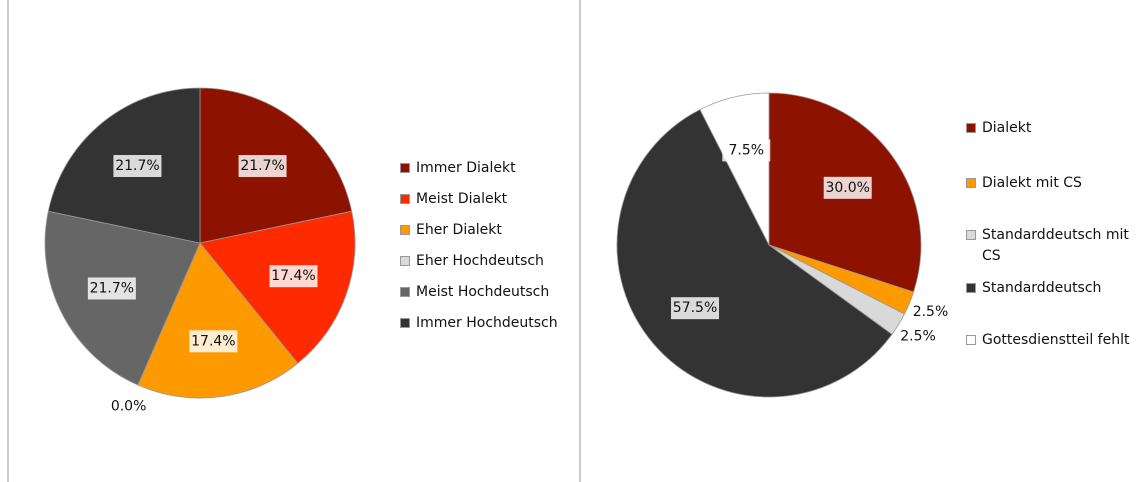 The image size is (1143, 482). What do you see at coordinates (1053, 128) in the screenshot?
I see `legend-item: Dialekt` at bounding box center [1053, 128].